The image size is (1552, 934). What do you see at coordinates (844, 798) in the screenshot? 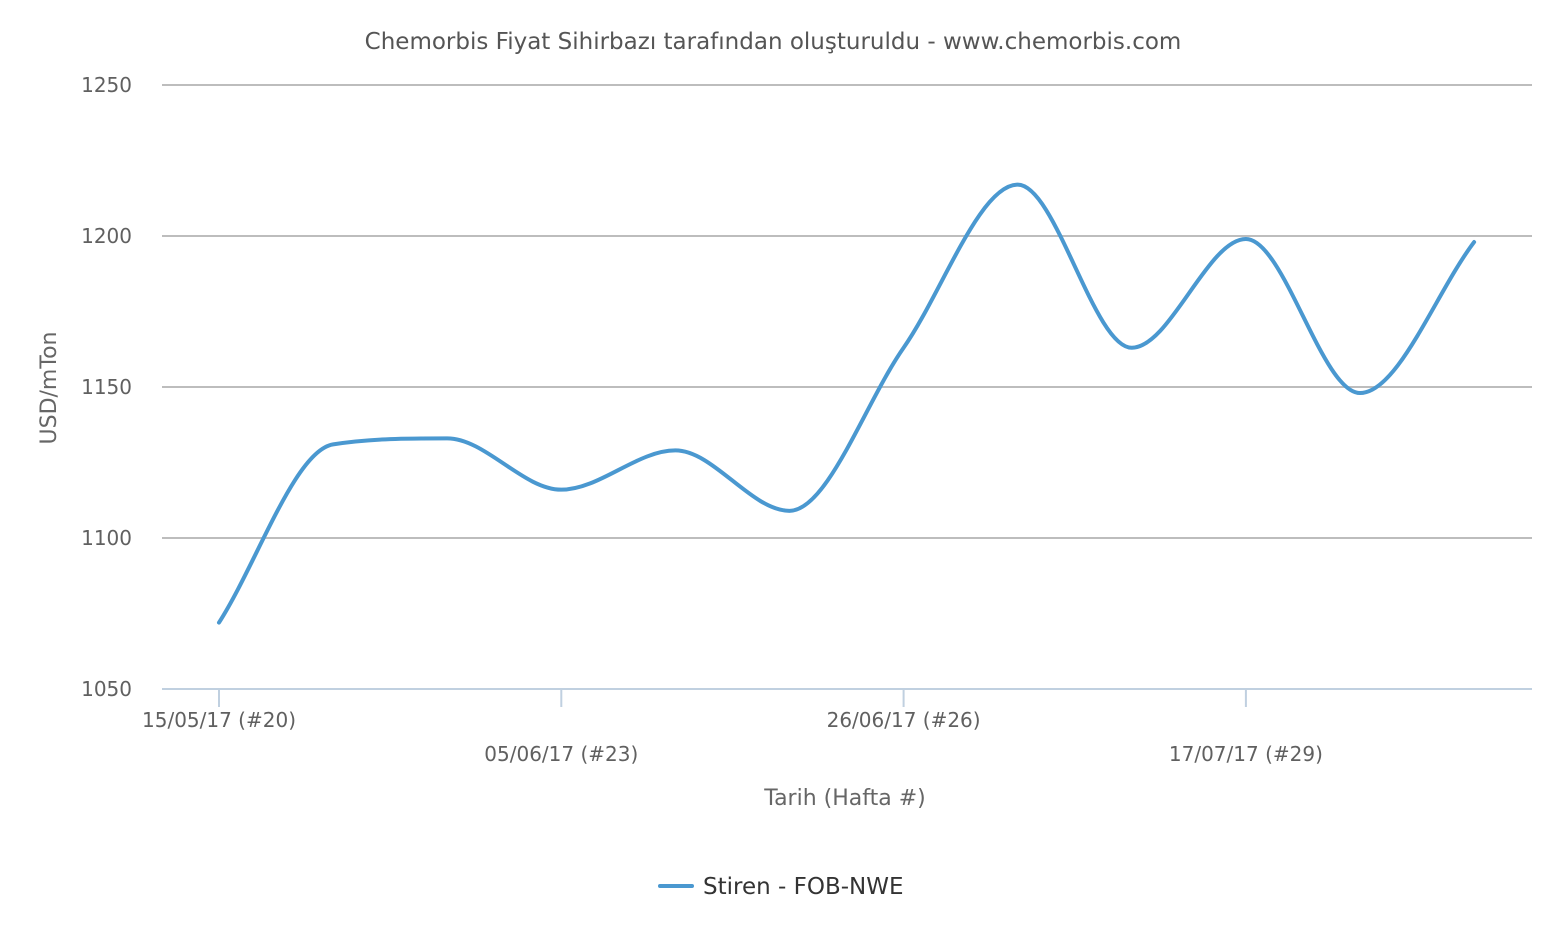
I see `x-axis-title: Tarih (Hafta #)` at bounding box center [844, 798].